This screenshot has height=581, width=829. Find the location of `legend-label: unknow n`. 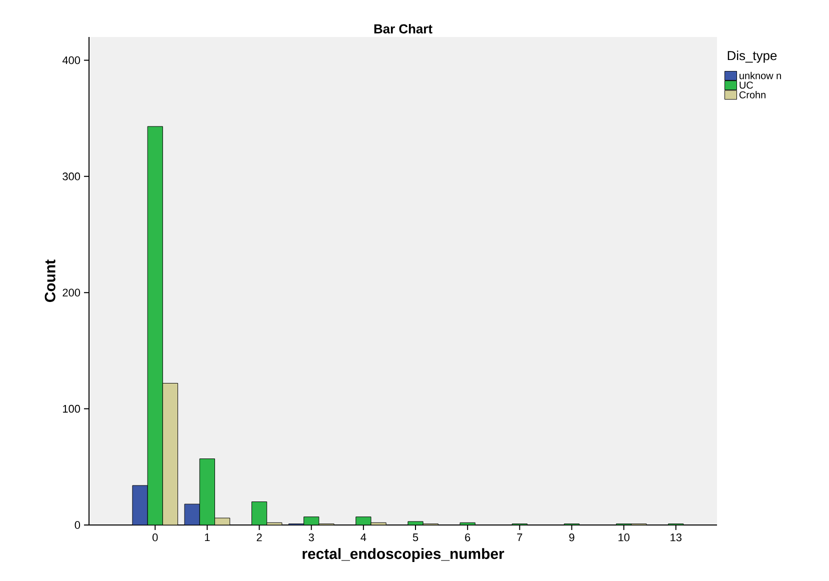

legend-label: unknow n is located at coordinates (760, 76).